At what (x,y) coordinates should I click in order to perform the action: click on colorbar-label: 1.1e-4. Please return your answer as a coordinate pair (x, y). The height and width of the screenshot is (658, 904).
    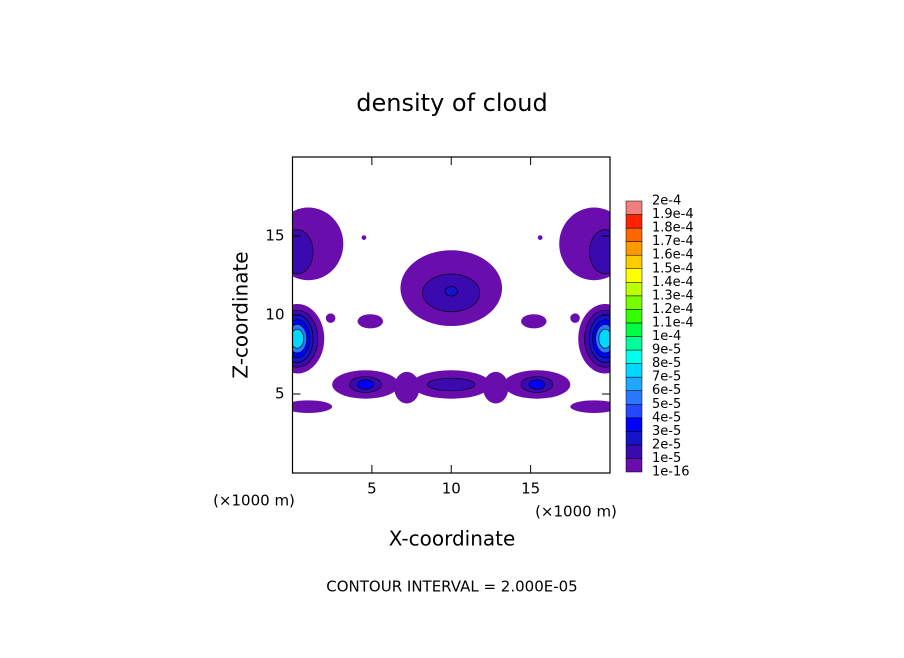
    Looking at the image, I should click on (673, 322).